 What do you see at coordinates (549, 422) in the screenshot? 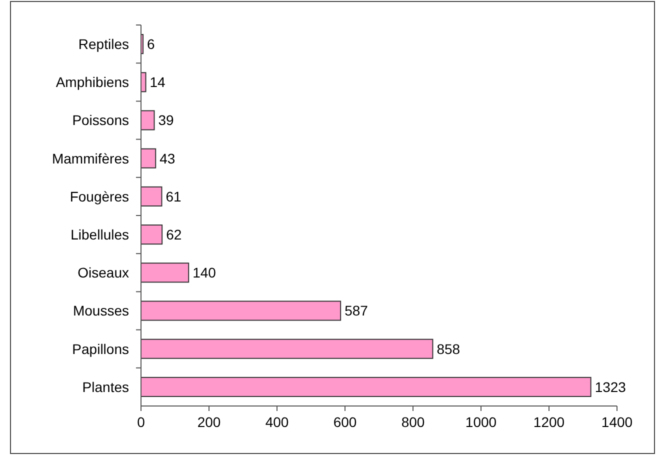
I see `x-tick-label: 1200` at bounding box center [549, 422].